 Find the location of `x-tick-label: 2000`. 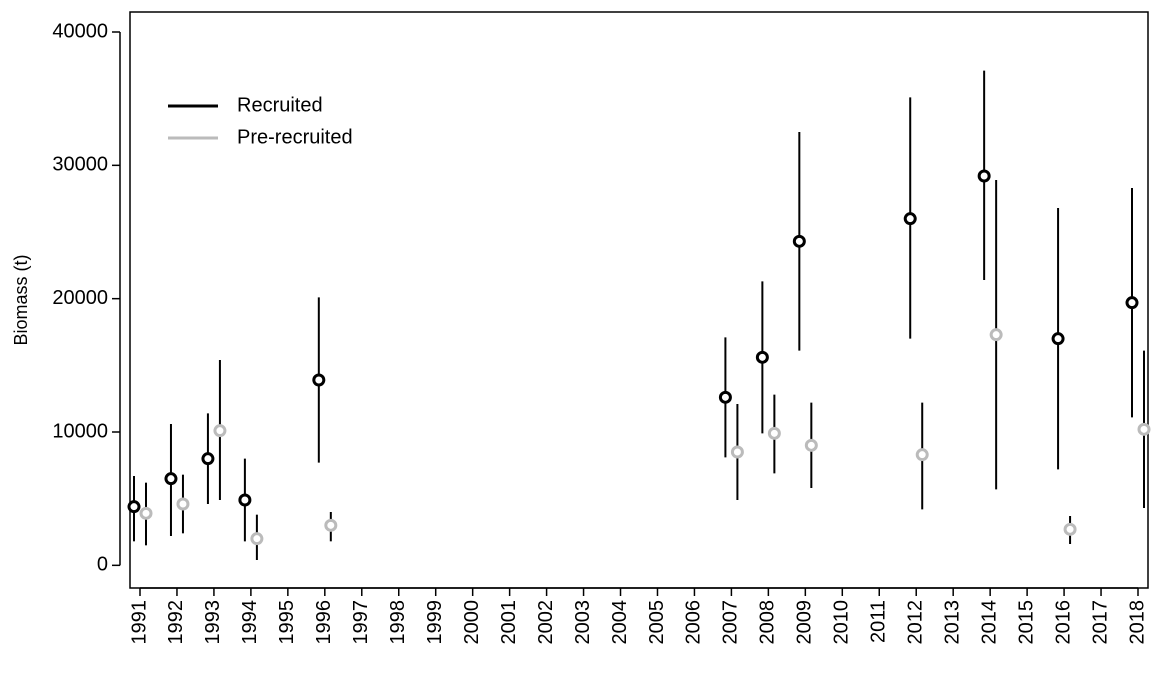

x-tick-label: 2000 is located at coordinates (472, 622).